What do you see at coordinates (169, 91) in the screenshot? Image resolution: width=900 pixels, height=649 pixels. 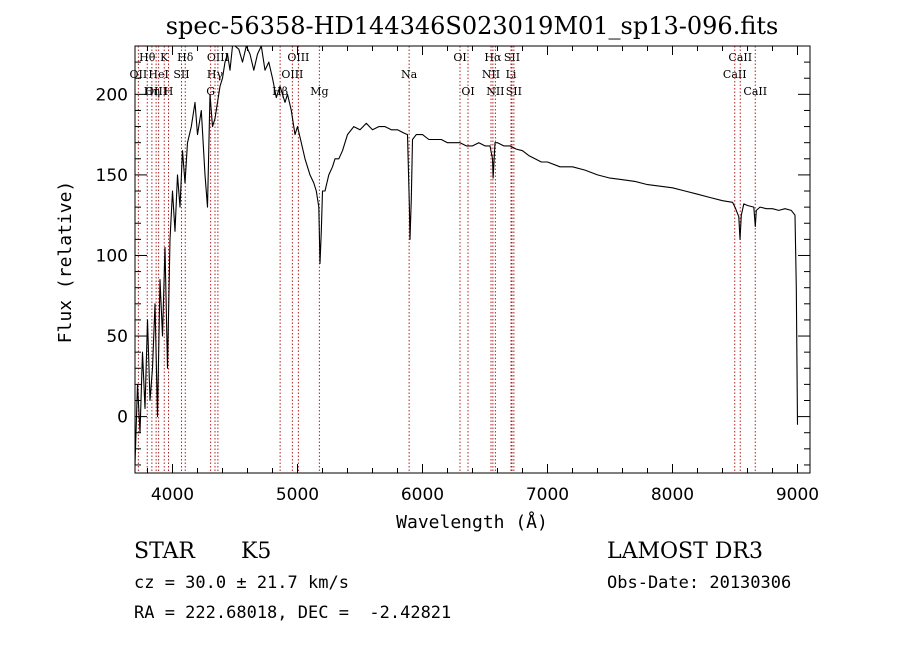 I see `spectral-line-label: H` at bounding box center [169, 91].